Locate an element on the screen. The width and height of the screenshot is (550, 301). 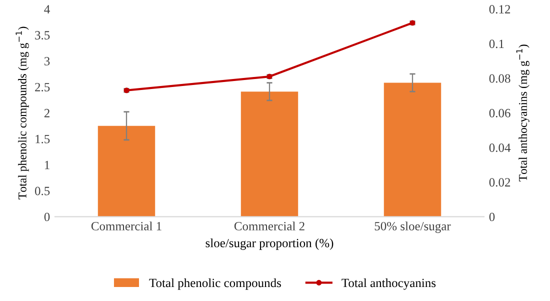
legend-label: Total phenolic compounds is located at coordinates (215, 284).